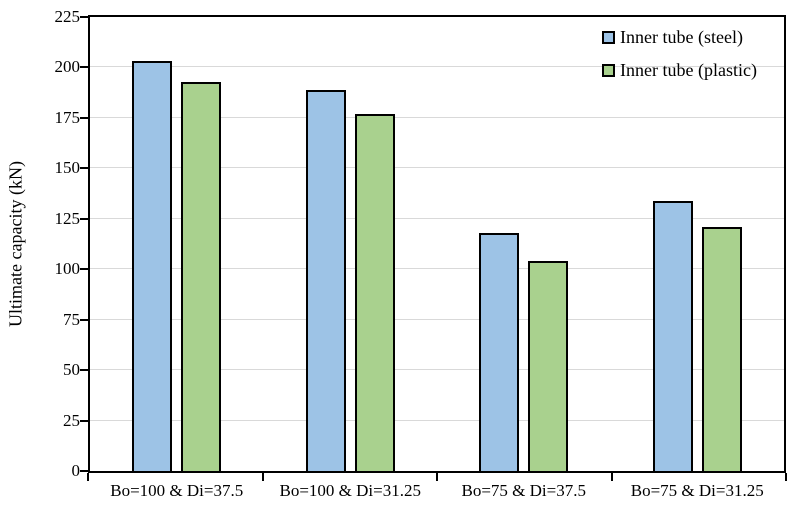  What do you see at coordinates (15, 244) in the screenshot?
I see `y-axis-title: Ultimate capacity (kN)` at bounding box center [15, 244].